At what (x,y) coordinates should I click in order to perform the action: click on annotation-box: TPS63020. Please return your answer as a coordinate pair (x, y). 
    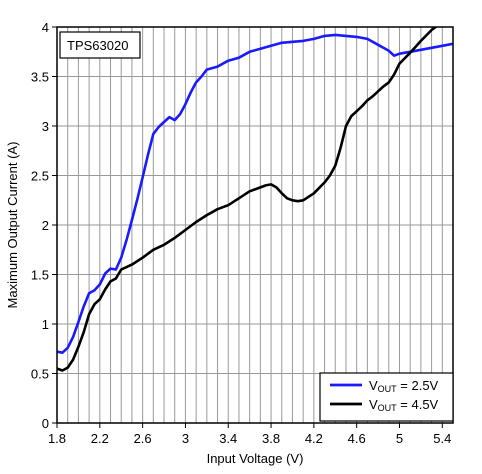
    Looking at the image, I should click on (100, 45).